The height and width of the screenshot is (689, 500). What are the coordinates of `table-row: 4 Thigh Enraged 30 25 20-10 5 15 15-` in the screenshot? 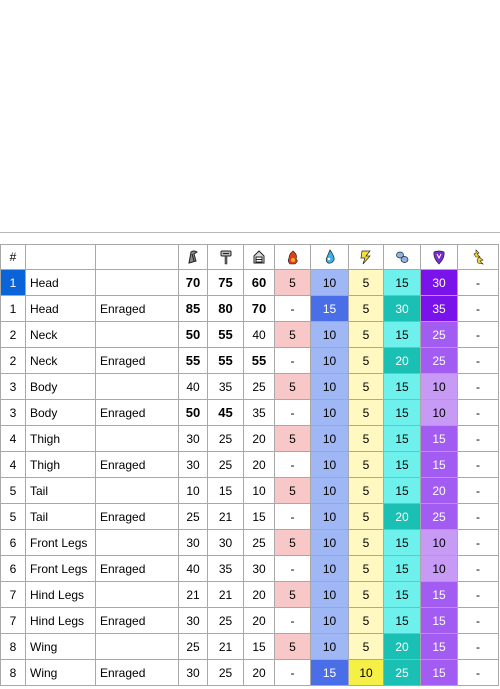 It's located at (249, 464).